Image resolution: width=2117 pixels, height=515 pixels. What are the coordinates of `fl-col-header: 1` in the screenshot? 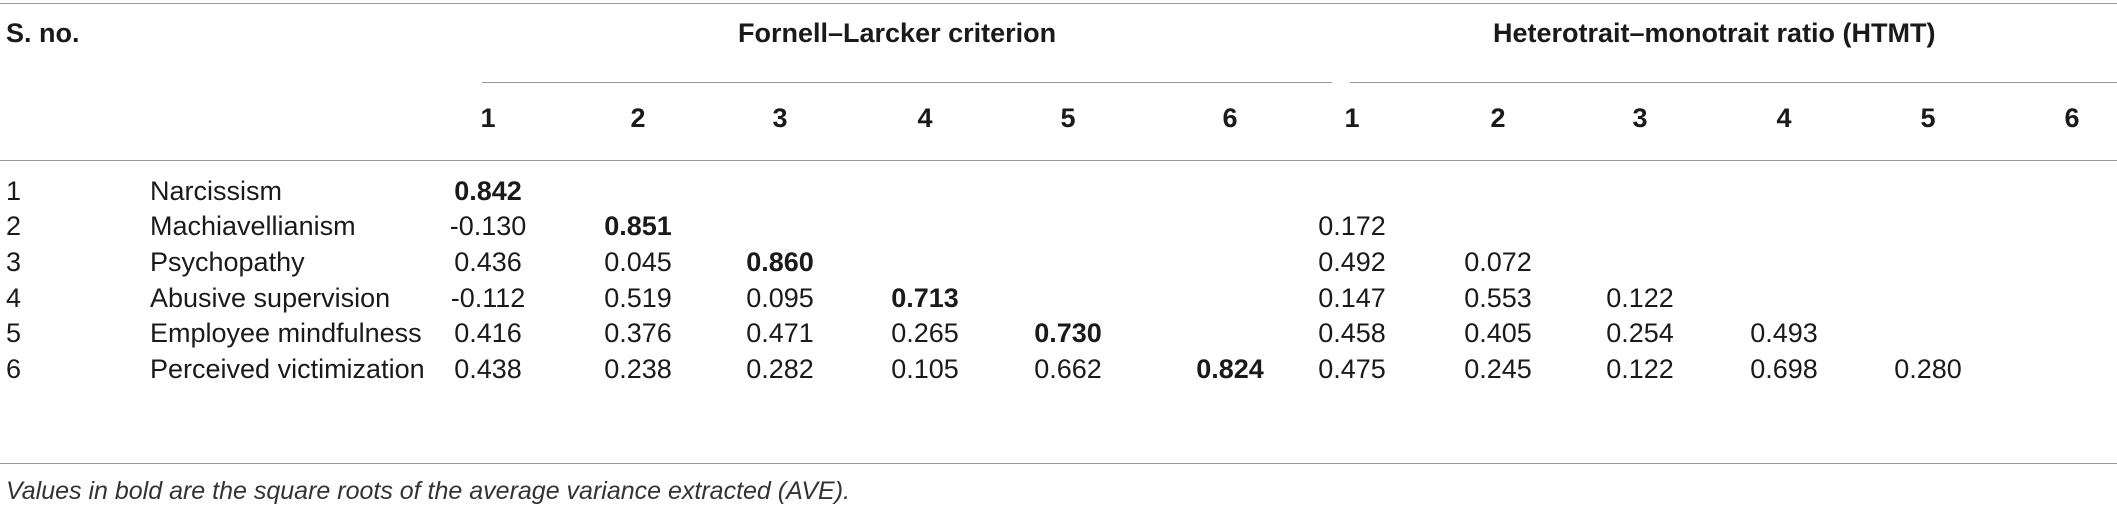 It's located at (488, 118).